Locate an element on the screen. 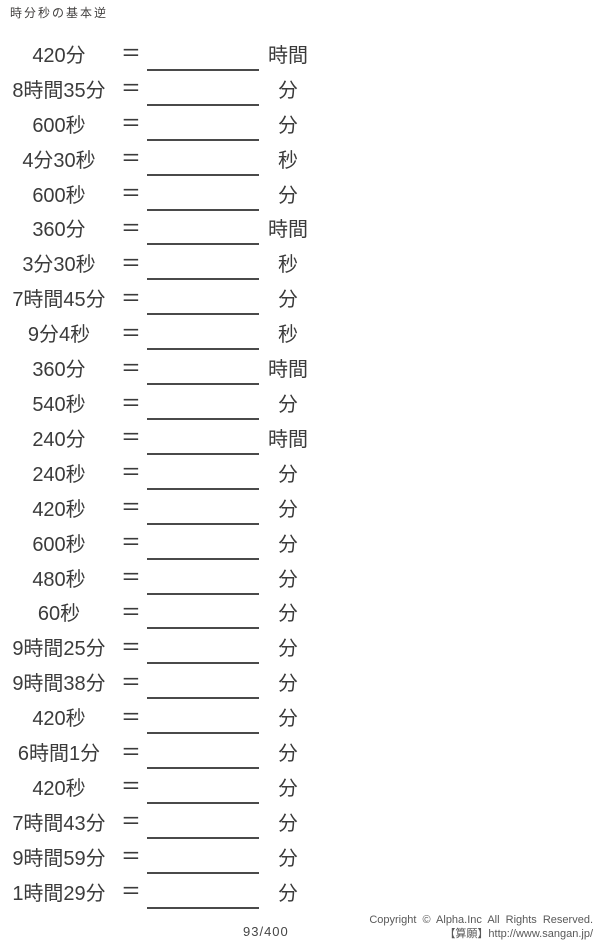 This screenshot has width=600, height=946. problem-row: 240分 = 時間 is located at coordinates (300, 437).